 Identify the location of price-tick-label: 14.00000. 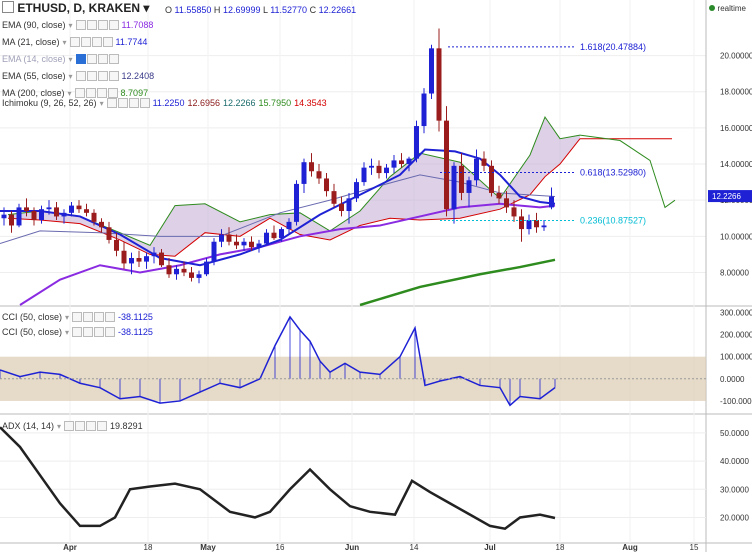
(736, 164).